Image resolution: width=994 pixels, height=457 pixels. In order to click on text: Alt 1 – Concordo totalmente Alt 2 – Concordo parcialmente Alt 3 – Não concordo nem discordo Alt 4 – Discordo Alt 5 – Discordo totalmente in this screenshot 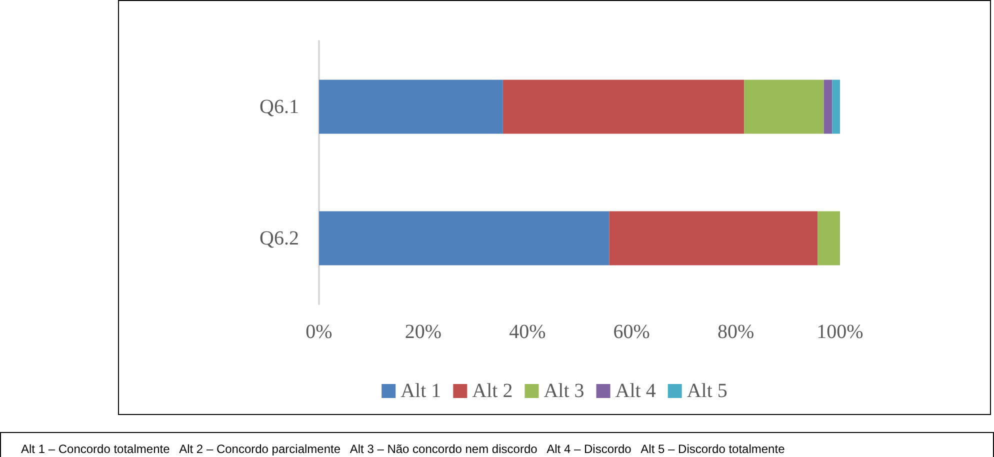, I will do `click(403, 449)`.